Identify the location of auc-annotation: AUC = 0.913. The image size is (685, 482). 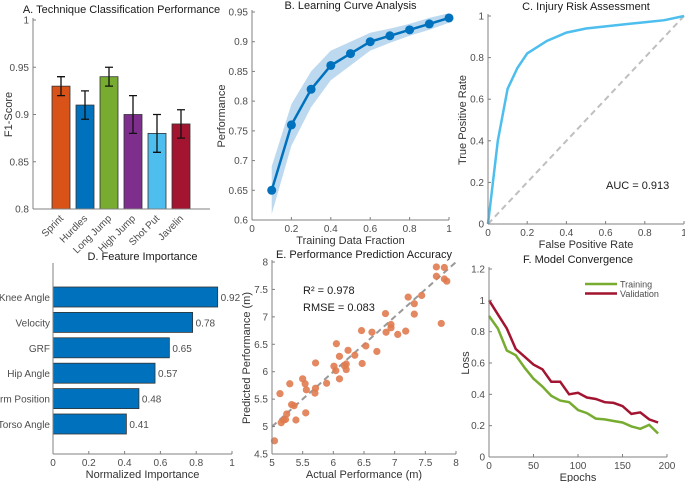
(637, 186).